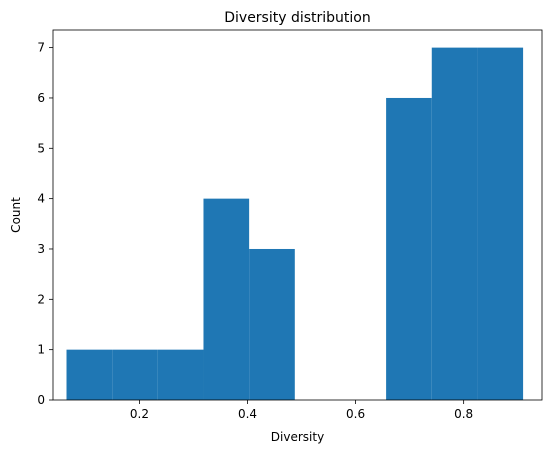 The image size is (554, 453). I want to click on x-axis-label: Diversity, so click(297, 437).